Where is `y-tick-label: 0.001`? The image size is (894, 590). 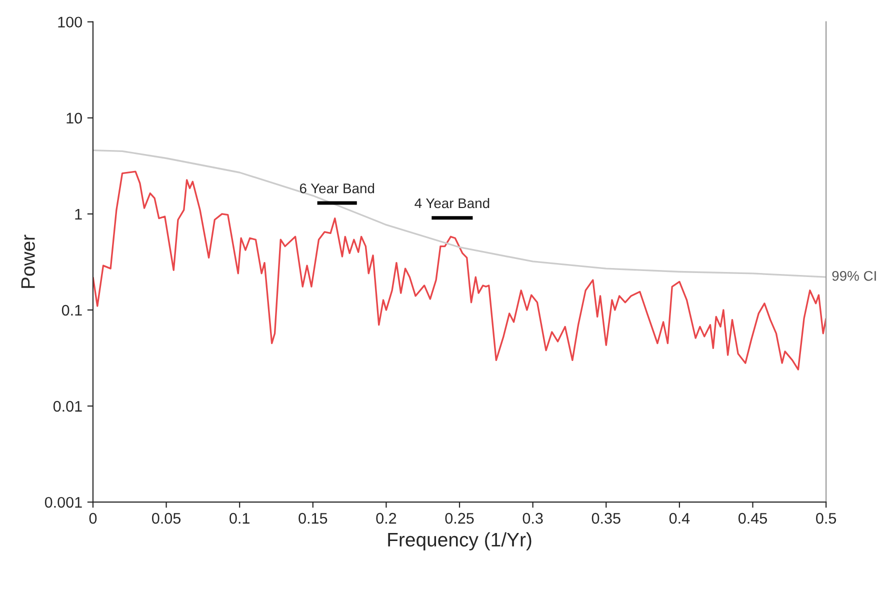
y-tick-label: 0.001 is located at coordinates (63, 502).